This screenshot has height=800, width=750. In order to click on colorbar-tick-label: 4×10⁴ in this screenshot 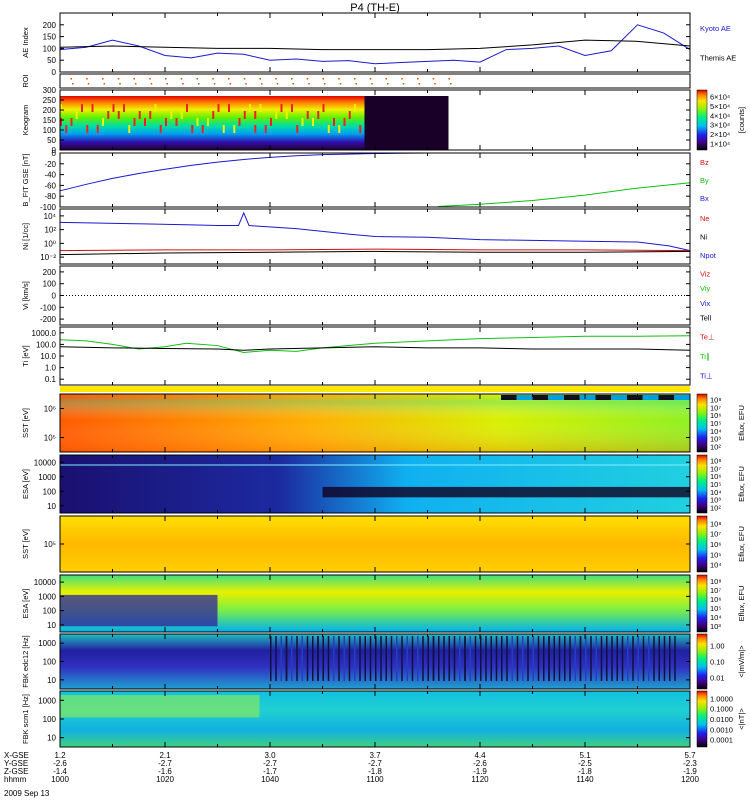, I will do `click(720, 115)`.